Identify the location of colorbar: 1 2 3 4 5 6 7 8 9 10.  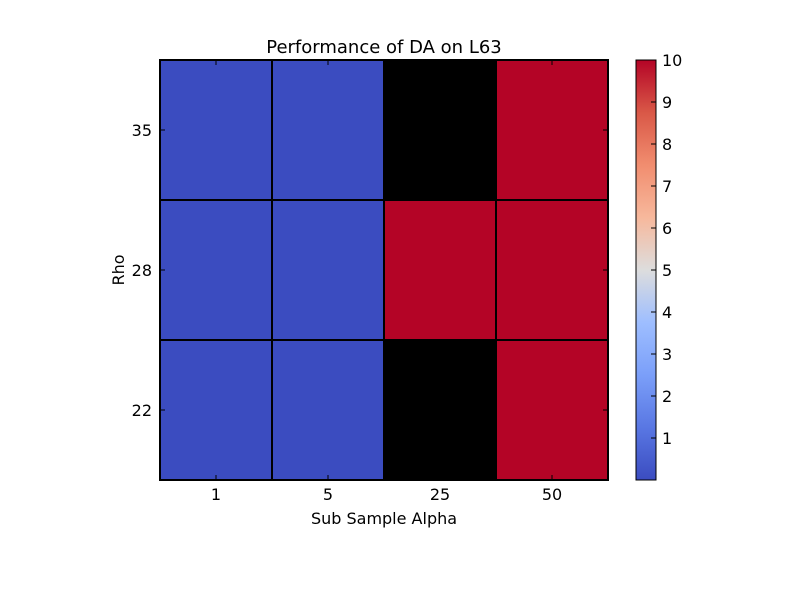
(658, 266).